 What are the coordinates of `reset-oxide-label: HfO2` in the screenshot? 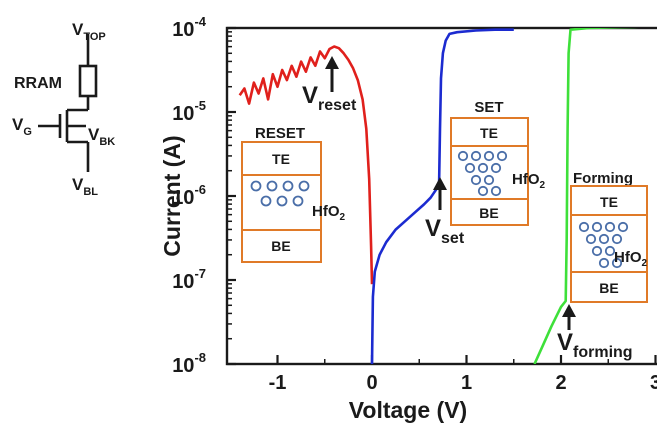 It's located at (329, 213).